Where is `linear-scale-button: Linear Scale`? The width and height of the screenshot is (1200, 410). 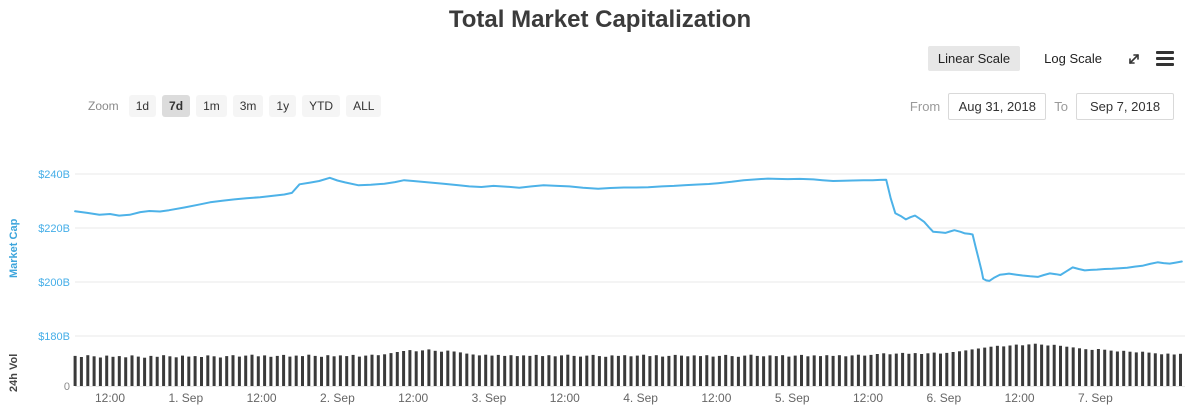 linear-scale-button: Linear Scale is located at coordinates (974, 58).